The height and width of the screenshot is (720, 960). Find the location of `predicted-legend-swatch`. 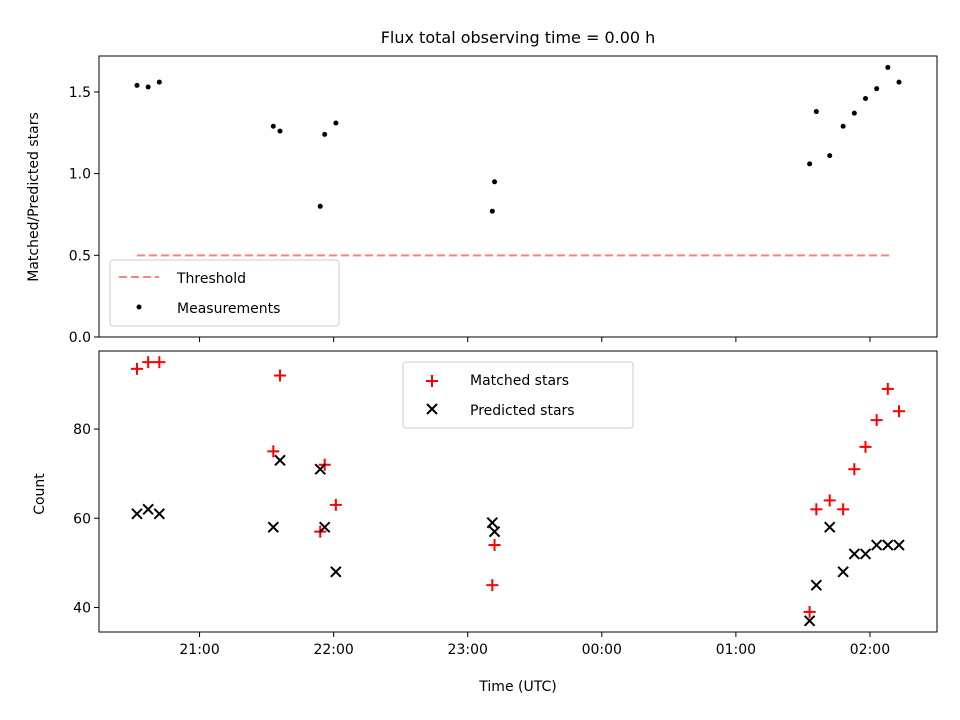

predicted-legend-swatch is located at coordinates (432, 409).